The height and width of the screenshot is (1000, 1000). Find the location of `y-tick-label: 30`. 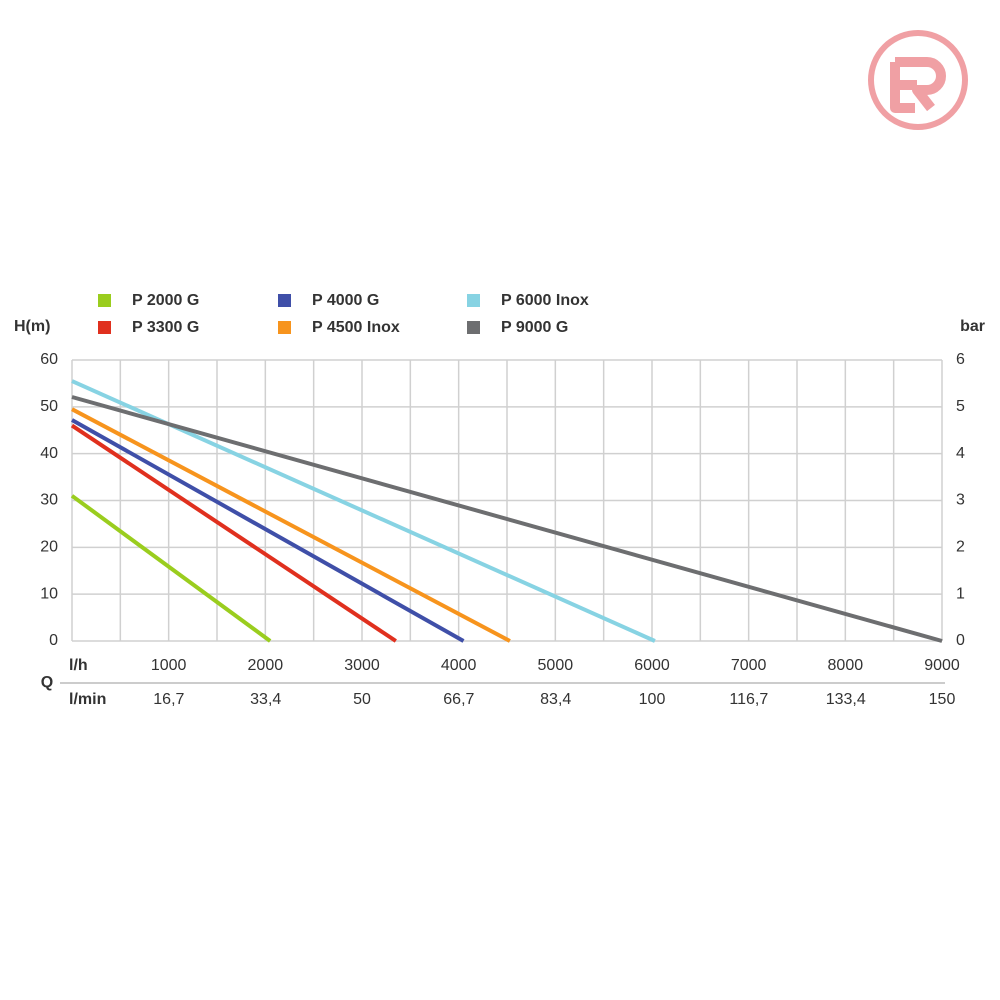

y-tick-label: 30 is located at coordinates (49, 500).